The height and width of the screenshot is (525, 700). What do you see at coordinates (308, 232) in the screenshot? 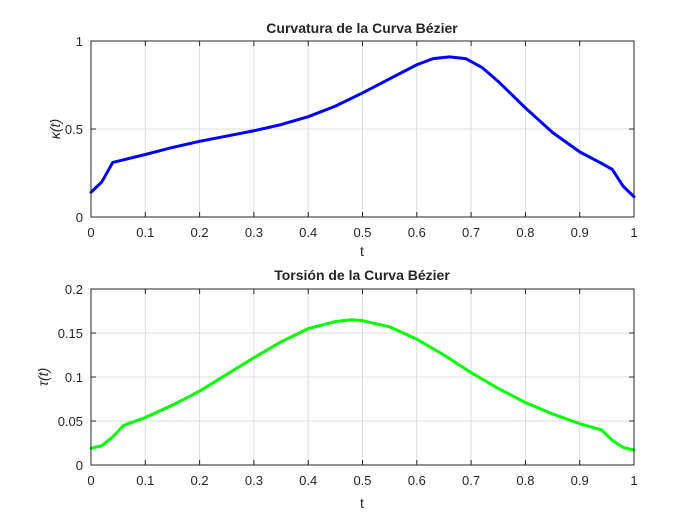
I see `curvature-x-tick-label: 0.4` at bounding box center [308, 232].